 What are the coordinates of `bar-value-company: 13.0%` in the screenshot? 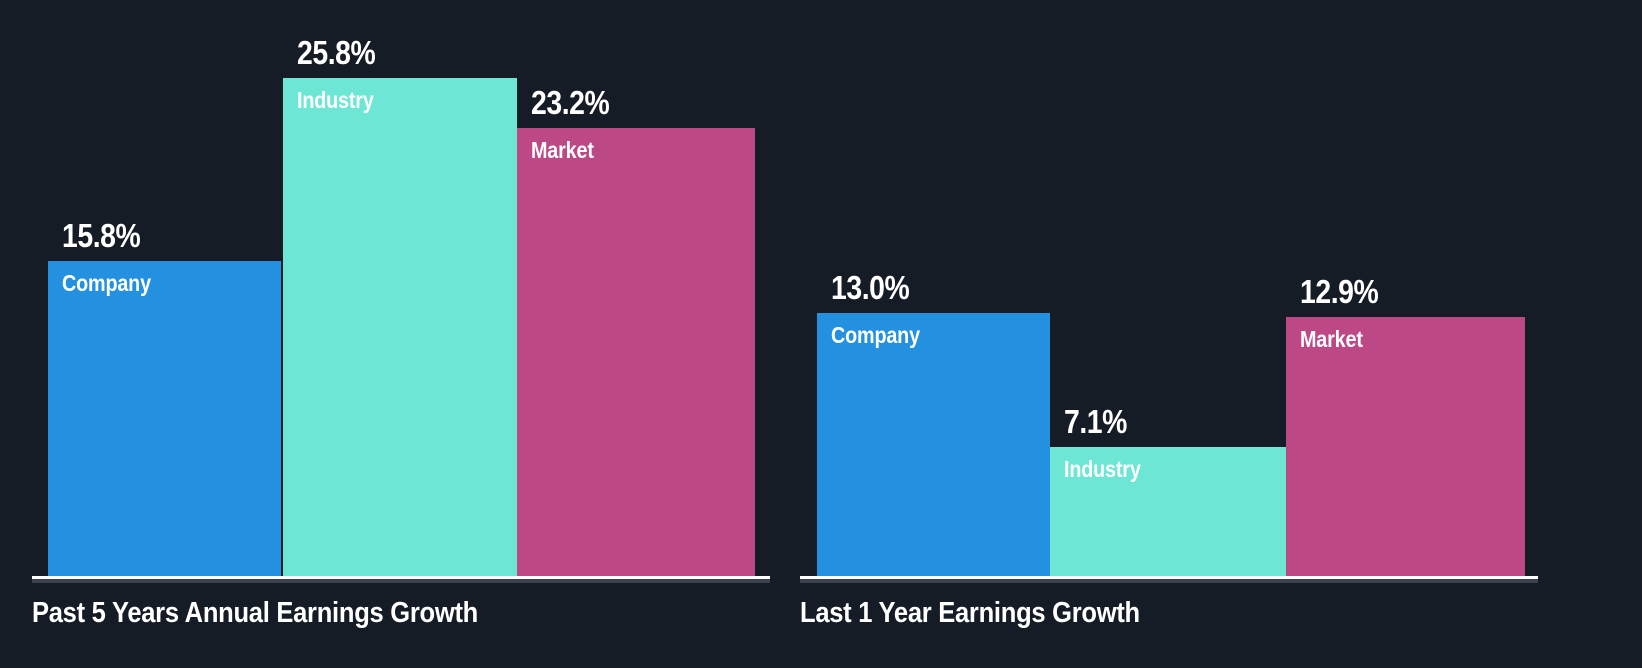 It's located at (870, 287).